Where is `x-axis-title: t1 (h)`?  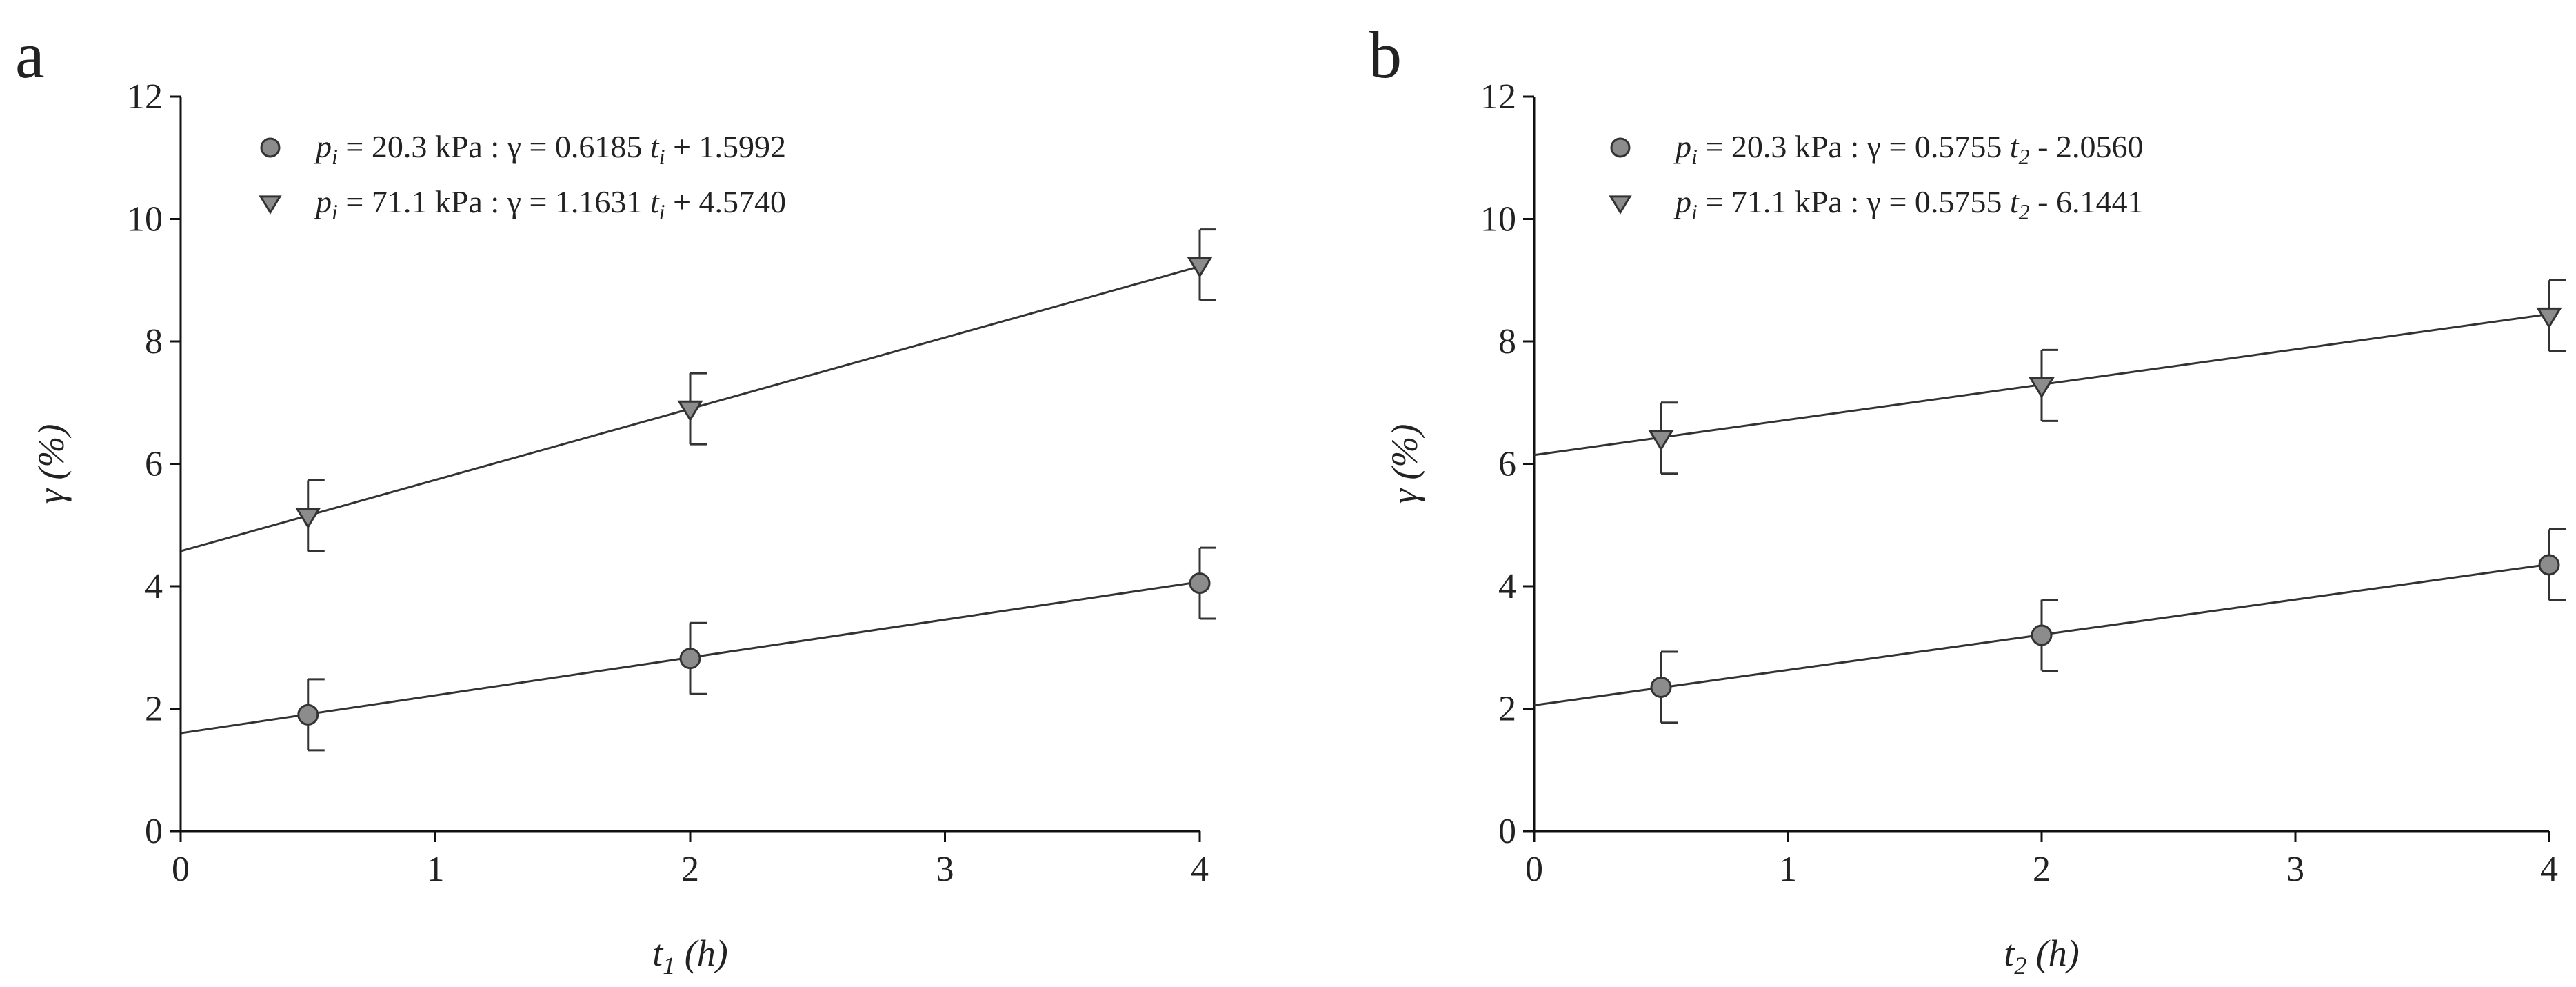
x-axis-title: t1 (h) is located at coordinates (689, 956).